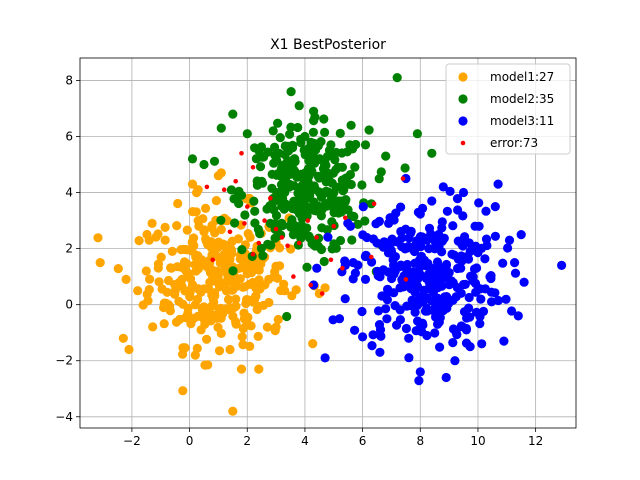 The image size is (640, 480). I want to click on y-tick-label: 6, so click(69, 136).